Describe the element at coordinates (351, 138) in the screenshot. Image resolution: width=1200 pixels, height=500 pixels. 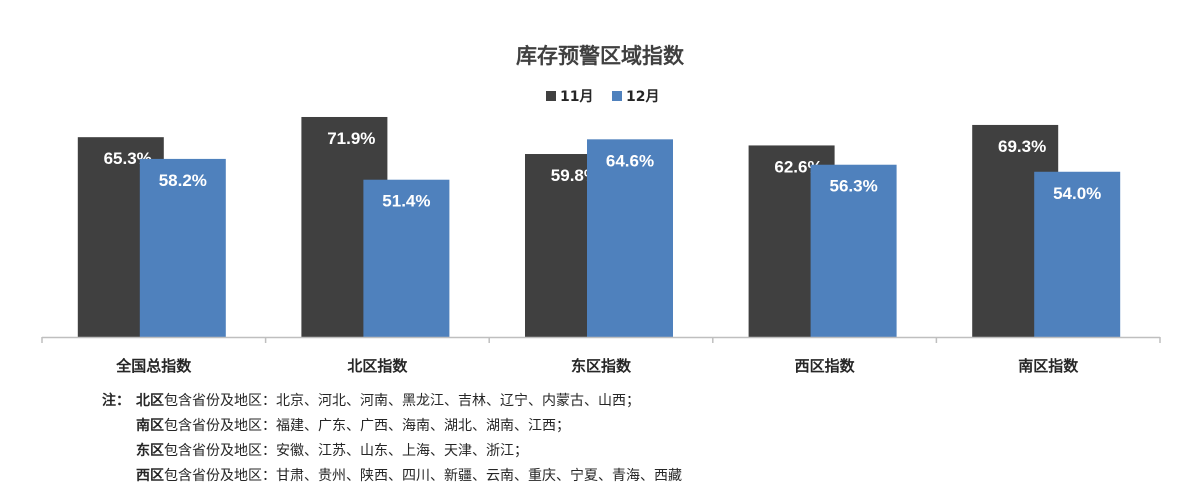
I see `data-label-1-2: 71.9%` at that location.